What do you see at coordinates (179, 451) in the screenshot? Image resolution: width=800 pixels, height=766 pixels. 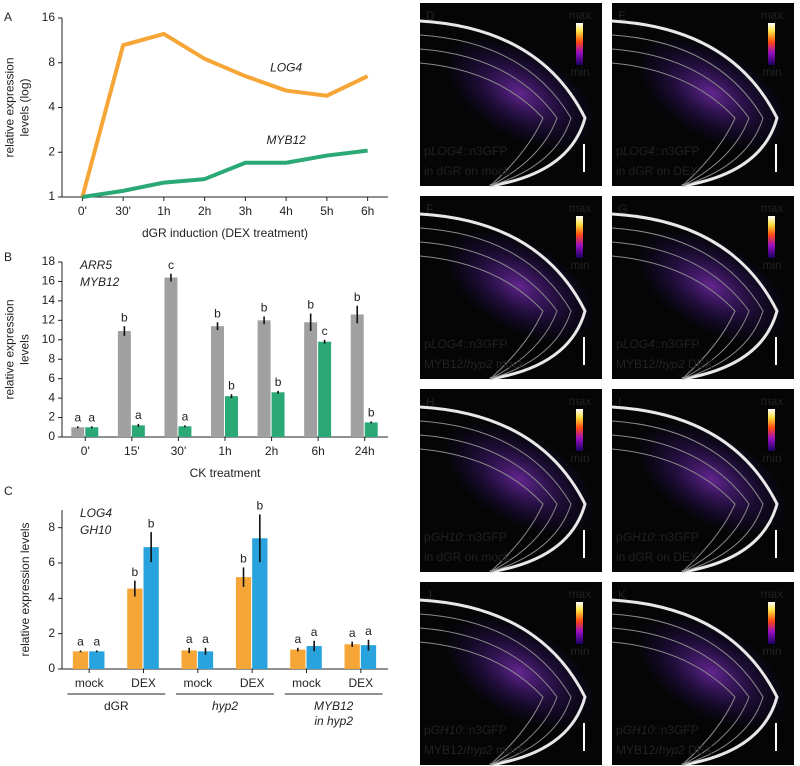 I see `x-tick-label: 30'` at bounding box center [179, 451].